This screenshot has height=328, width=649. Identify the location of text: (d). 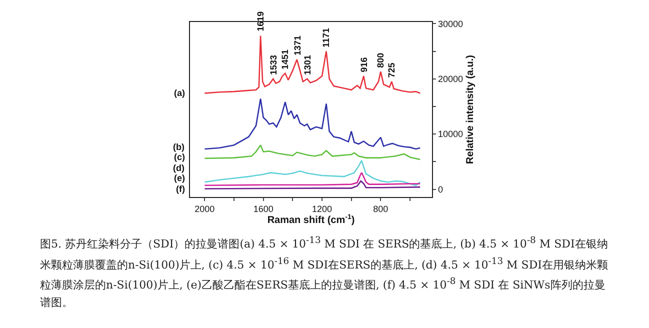
(178, 168).